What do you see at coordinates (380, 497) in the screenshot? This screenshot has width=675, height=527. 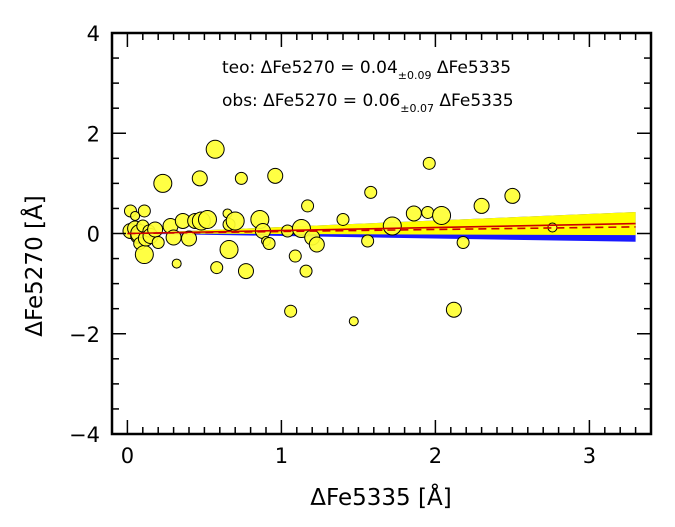 I see `x-axis-label: ΔFe5335 [Å]` at bounding box center [380, 497].